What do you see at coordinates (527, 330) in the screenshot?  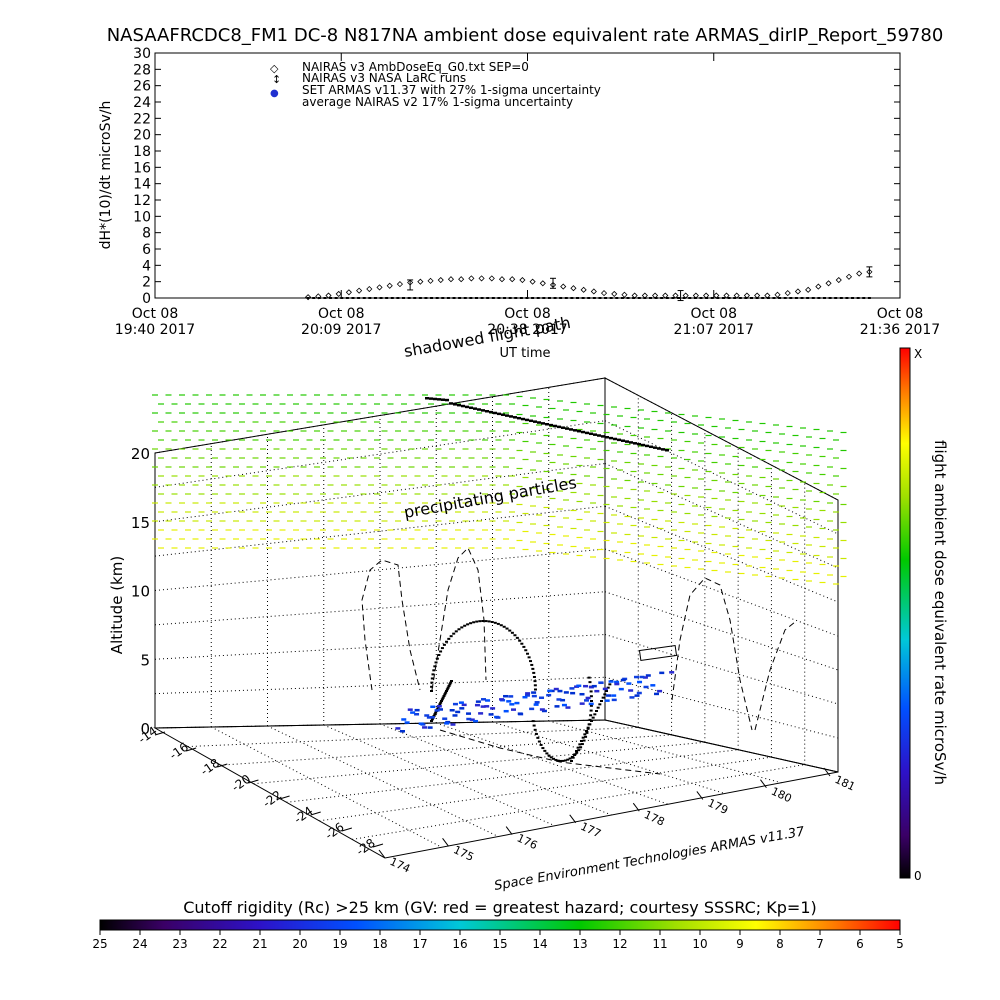 I see `x-tick-time: 20:38 2017` at bounding box center [527, 330].